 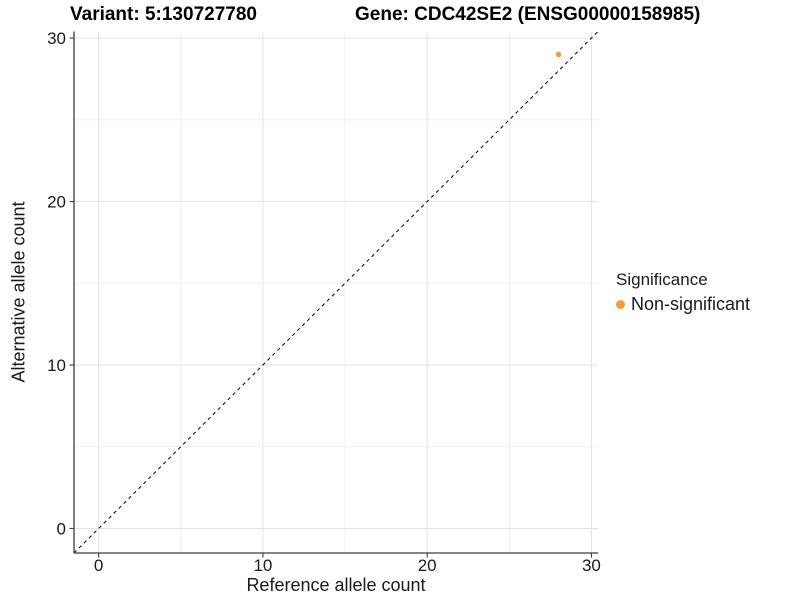 What do you see at coordinates (18, 292) in the screenshot?
I see `y-axis-title: Alternative allele count` at bounding box center [18, 292].